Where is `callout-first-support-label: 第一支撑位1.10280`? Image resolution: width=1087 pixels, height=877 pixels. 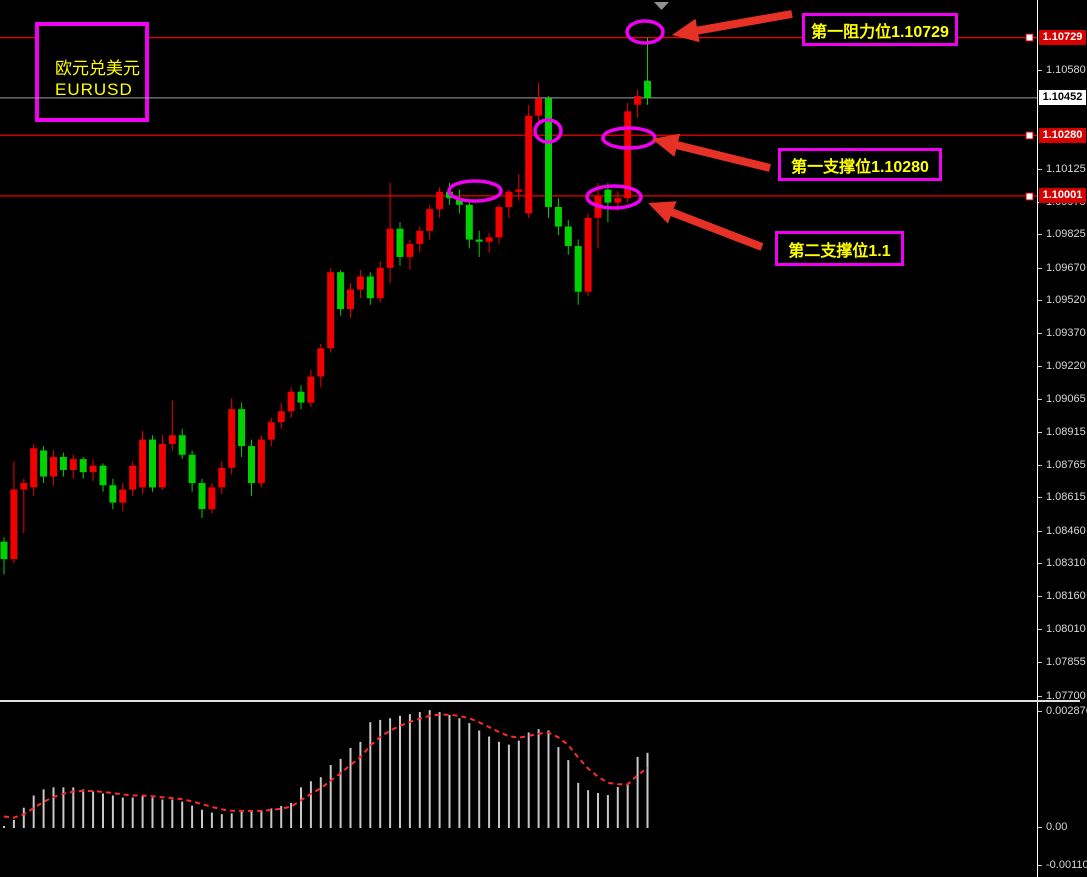 callout-first-support-label: 第一支撑位1.10280 is located at coordinates (860, 167).